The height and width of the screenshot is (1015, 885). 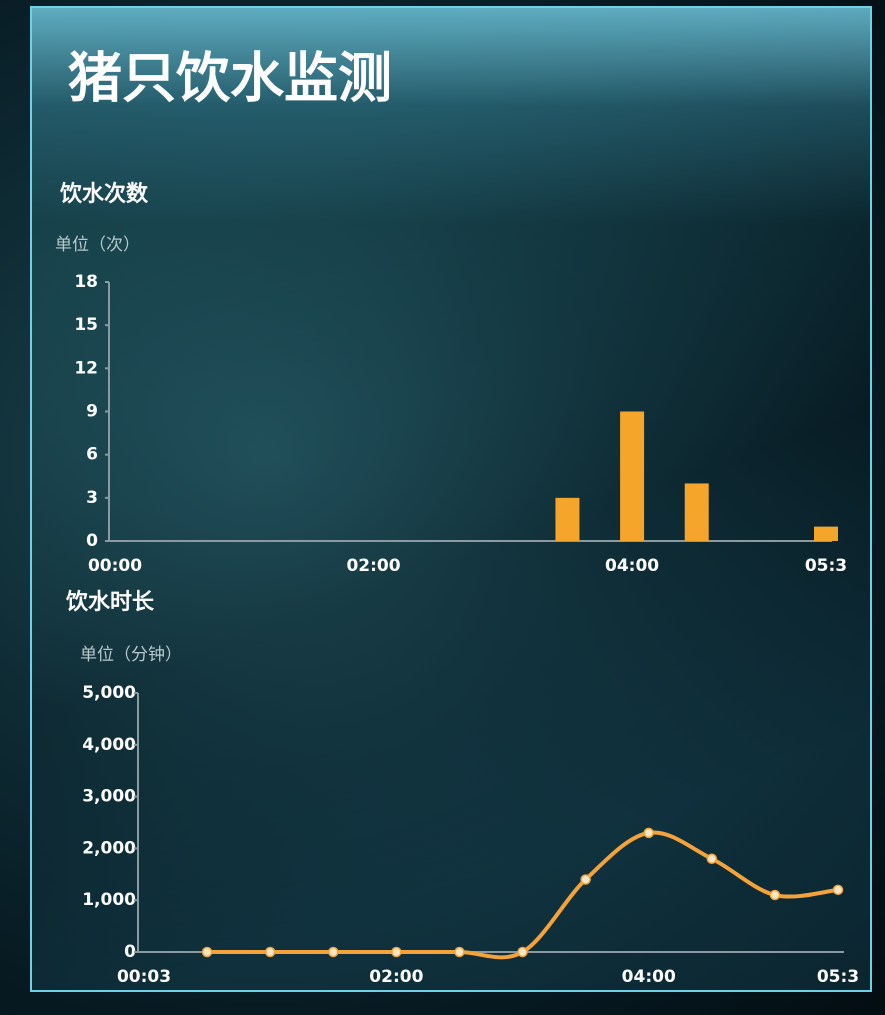 I want to click on page-title: 猪只饮水监测, so click(x=230, y=78).